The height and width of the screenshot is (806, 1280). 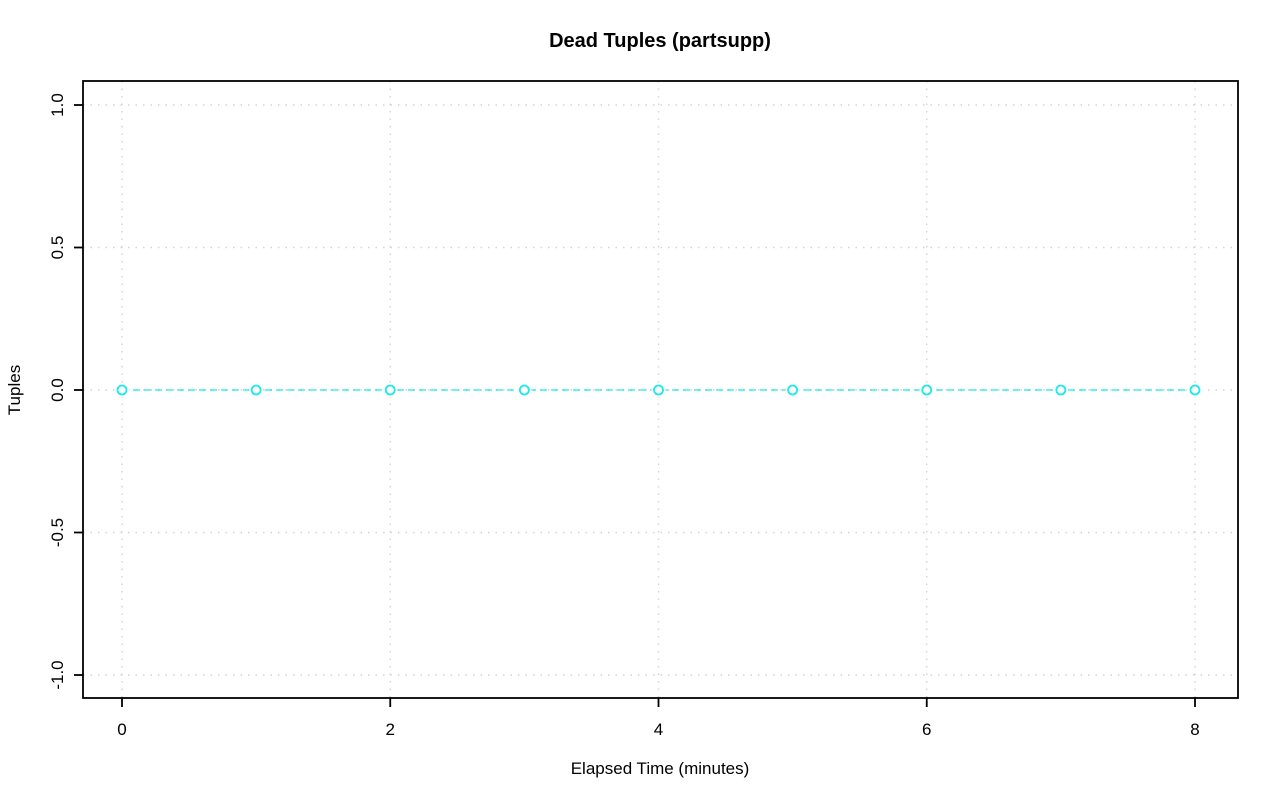 What do you see at coordinates (660, 41) in the screenshot?
I see `chart-title: Dead Tuples (partsupp)` at bounding box center [660, 41].